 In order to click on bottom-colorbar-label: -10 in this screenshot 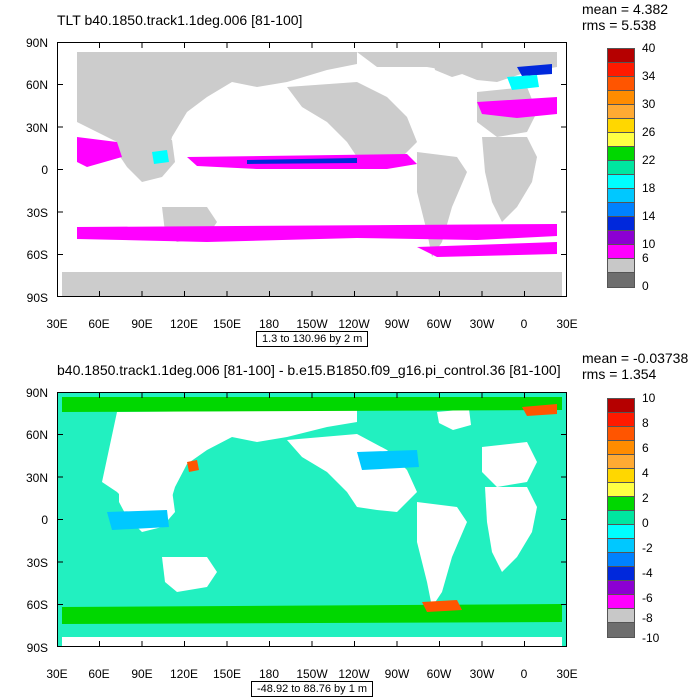, I will do `click(651, 638)`.